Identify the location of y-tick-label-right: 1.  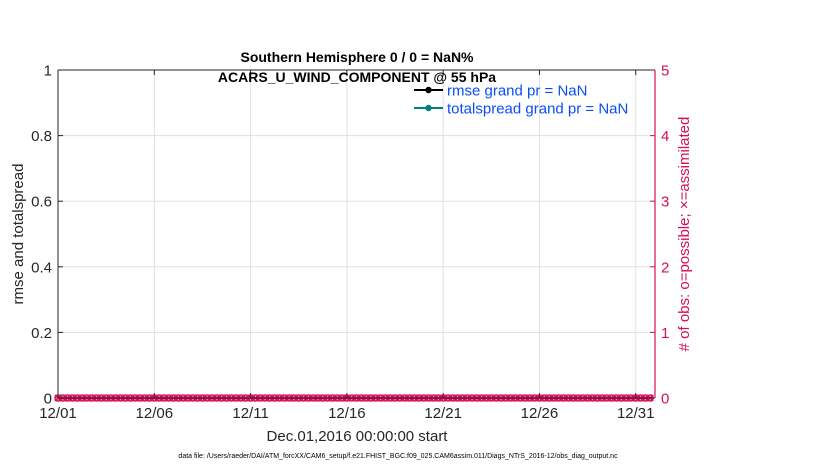
(665, 333).